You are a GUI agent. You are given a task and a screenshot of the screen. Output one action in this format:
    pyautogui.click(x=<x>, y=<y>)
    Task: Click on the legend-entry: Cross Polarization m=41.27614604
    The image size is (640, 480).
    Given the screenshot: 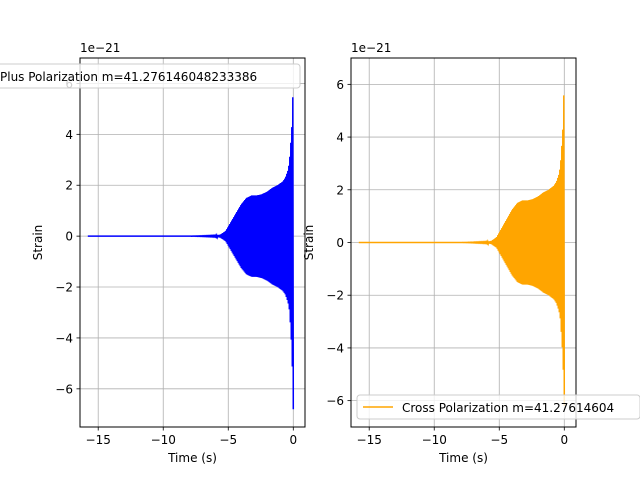 What is the action you would take?
    pyautogui.click(x=508, y=408)
    